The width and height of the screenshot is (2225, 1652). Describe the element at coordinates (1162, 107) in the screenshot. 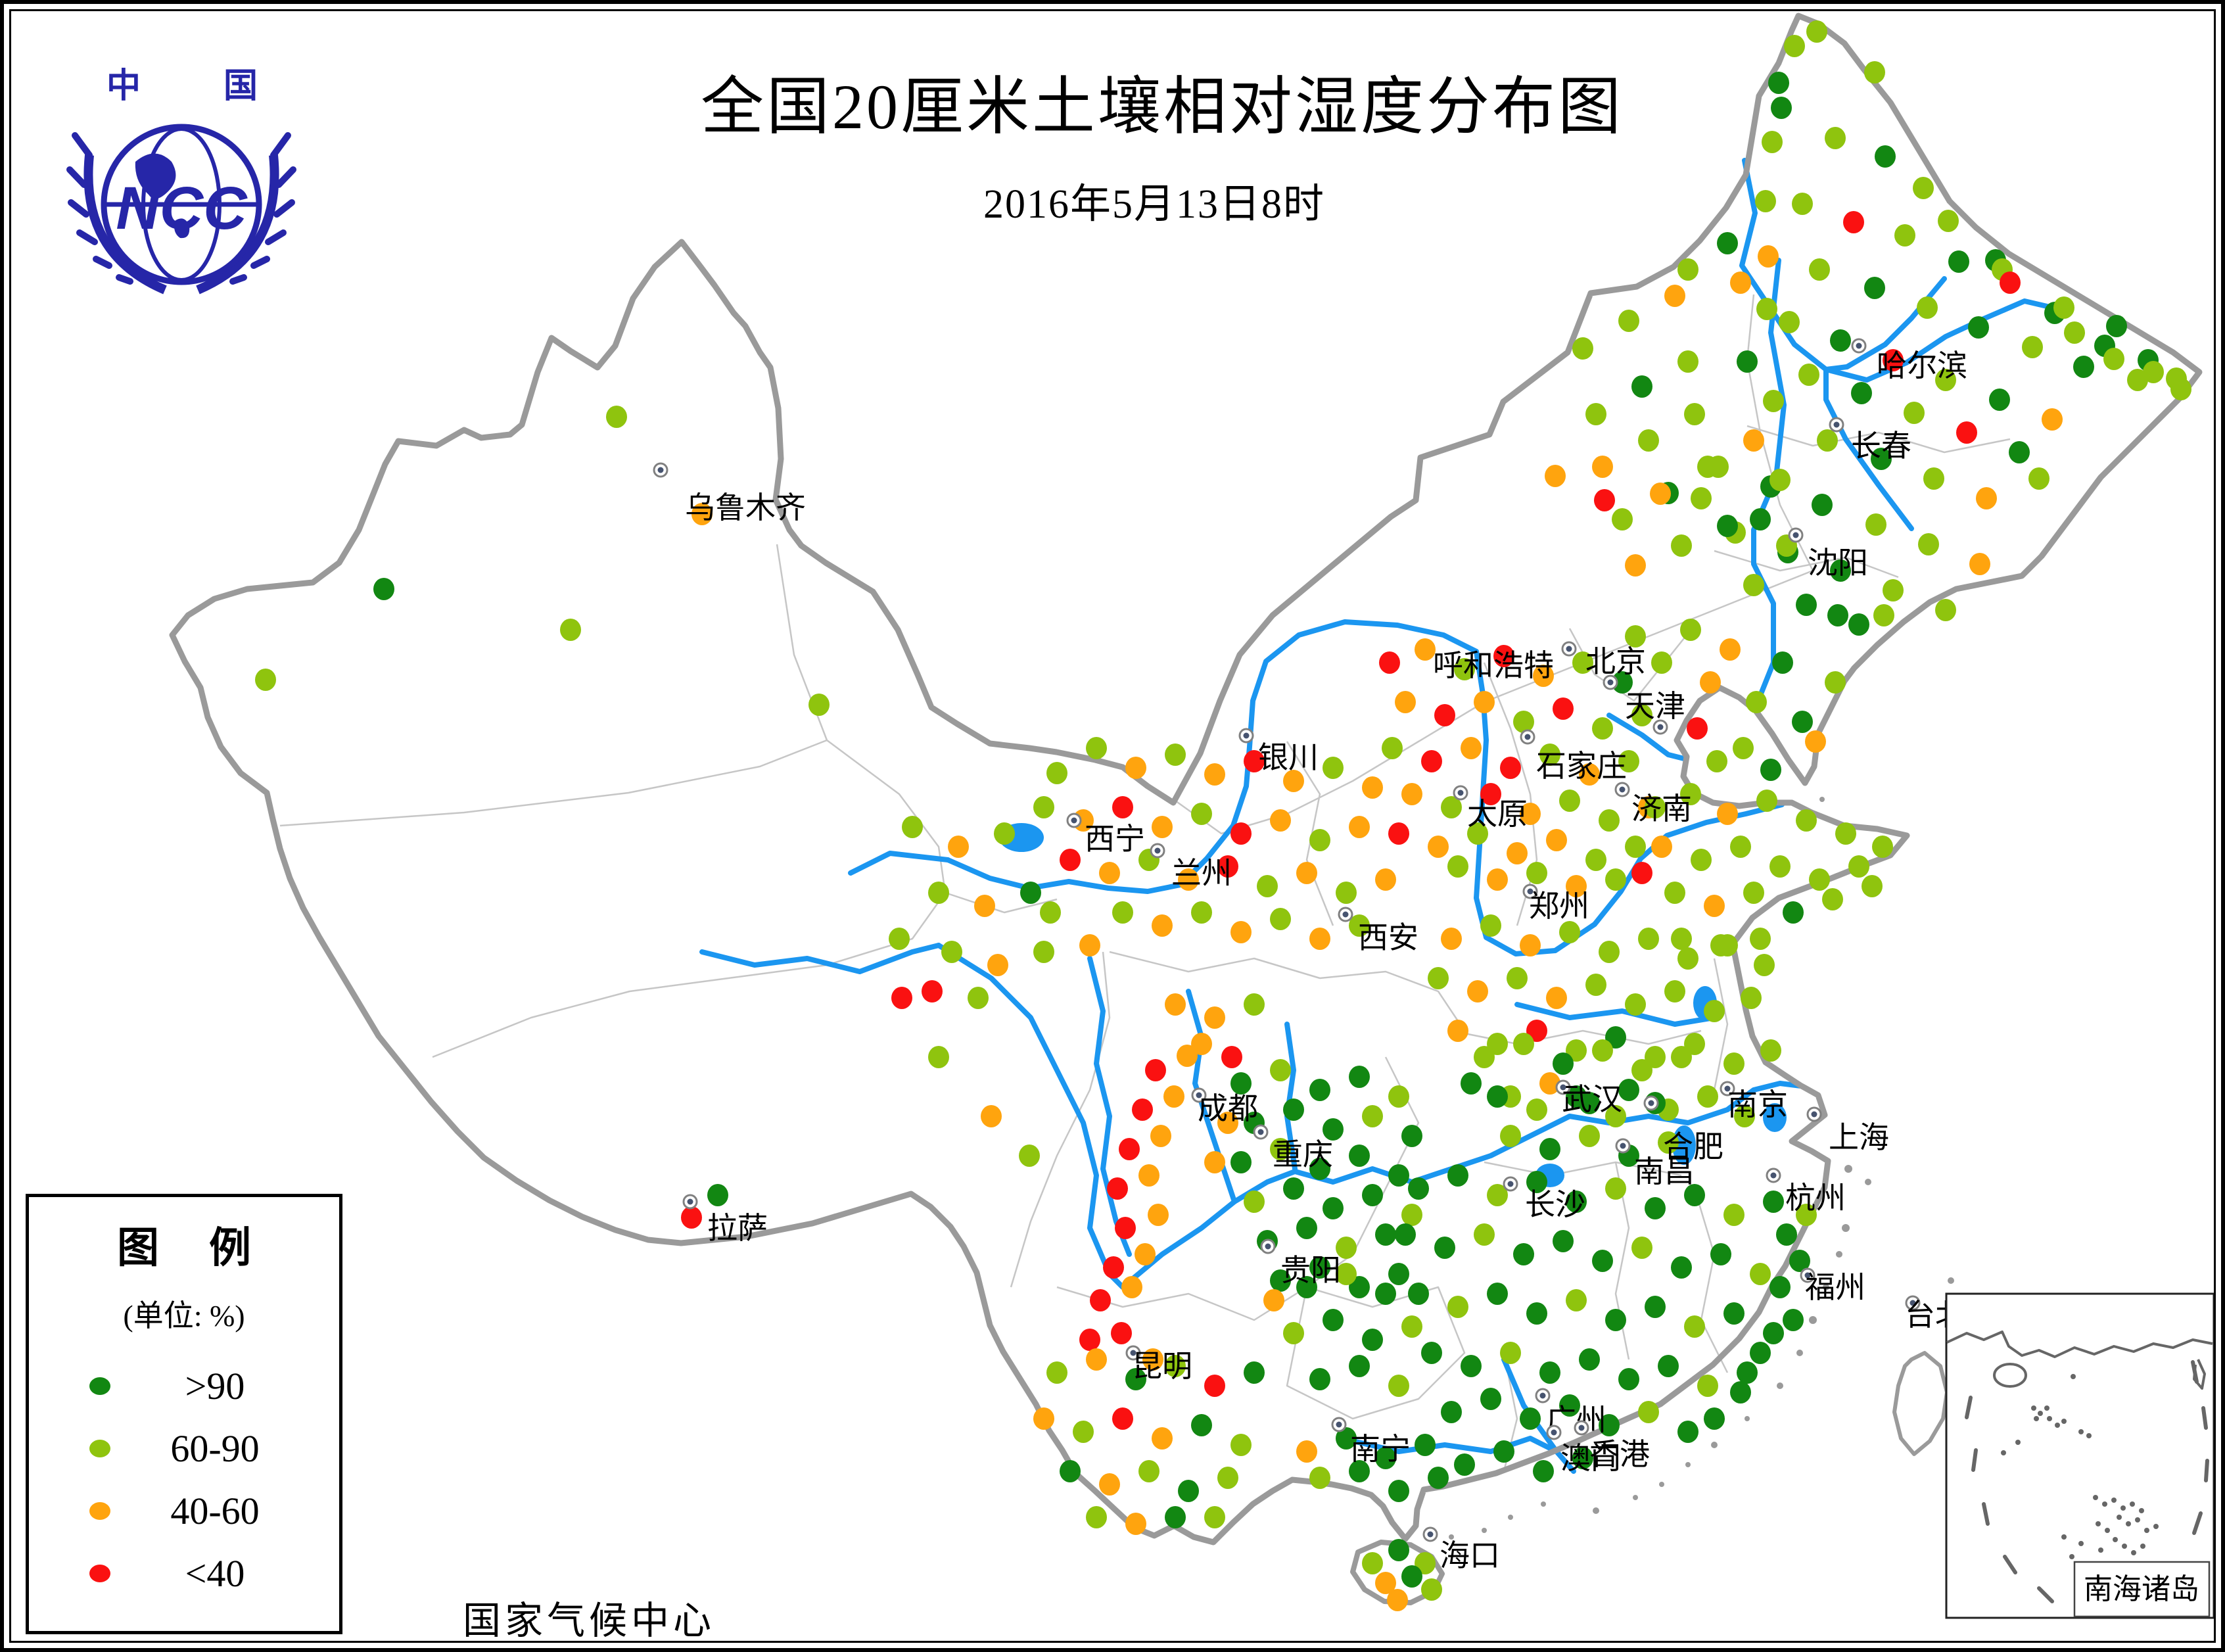

I see `page-title: 全国20厘米土壤相对湿度分布图` at that location.